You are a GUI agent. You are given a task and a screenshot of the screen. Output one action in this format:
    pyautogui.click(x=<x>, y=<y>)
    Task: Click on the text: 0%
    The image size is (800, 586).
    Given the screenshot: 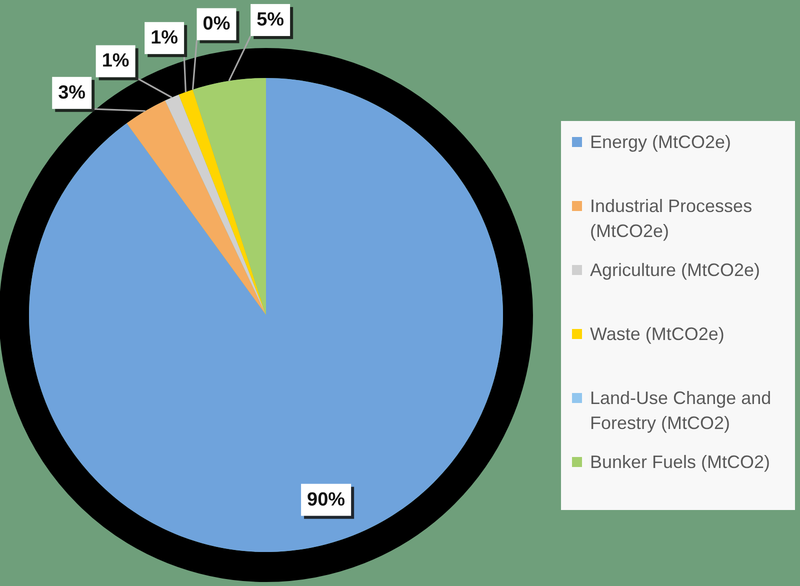 What is the action you would take?
    pyautogui.click(x=216, y=24)
    